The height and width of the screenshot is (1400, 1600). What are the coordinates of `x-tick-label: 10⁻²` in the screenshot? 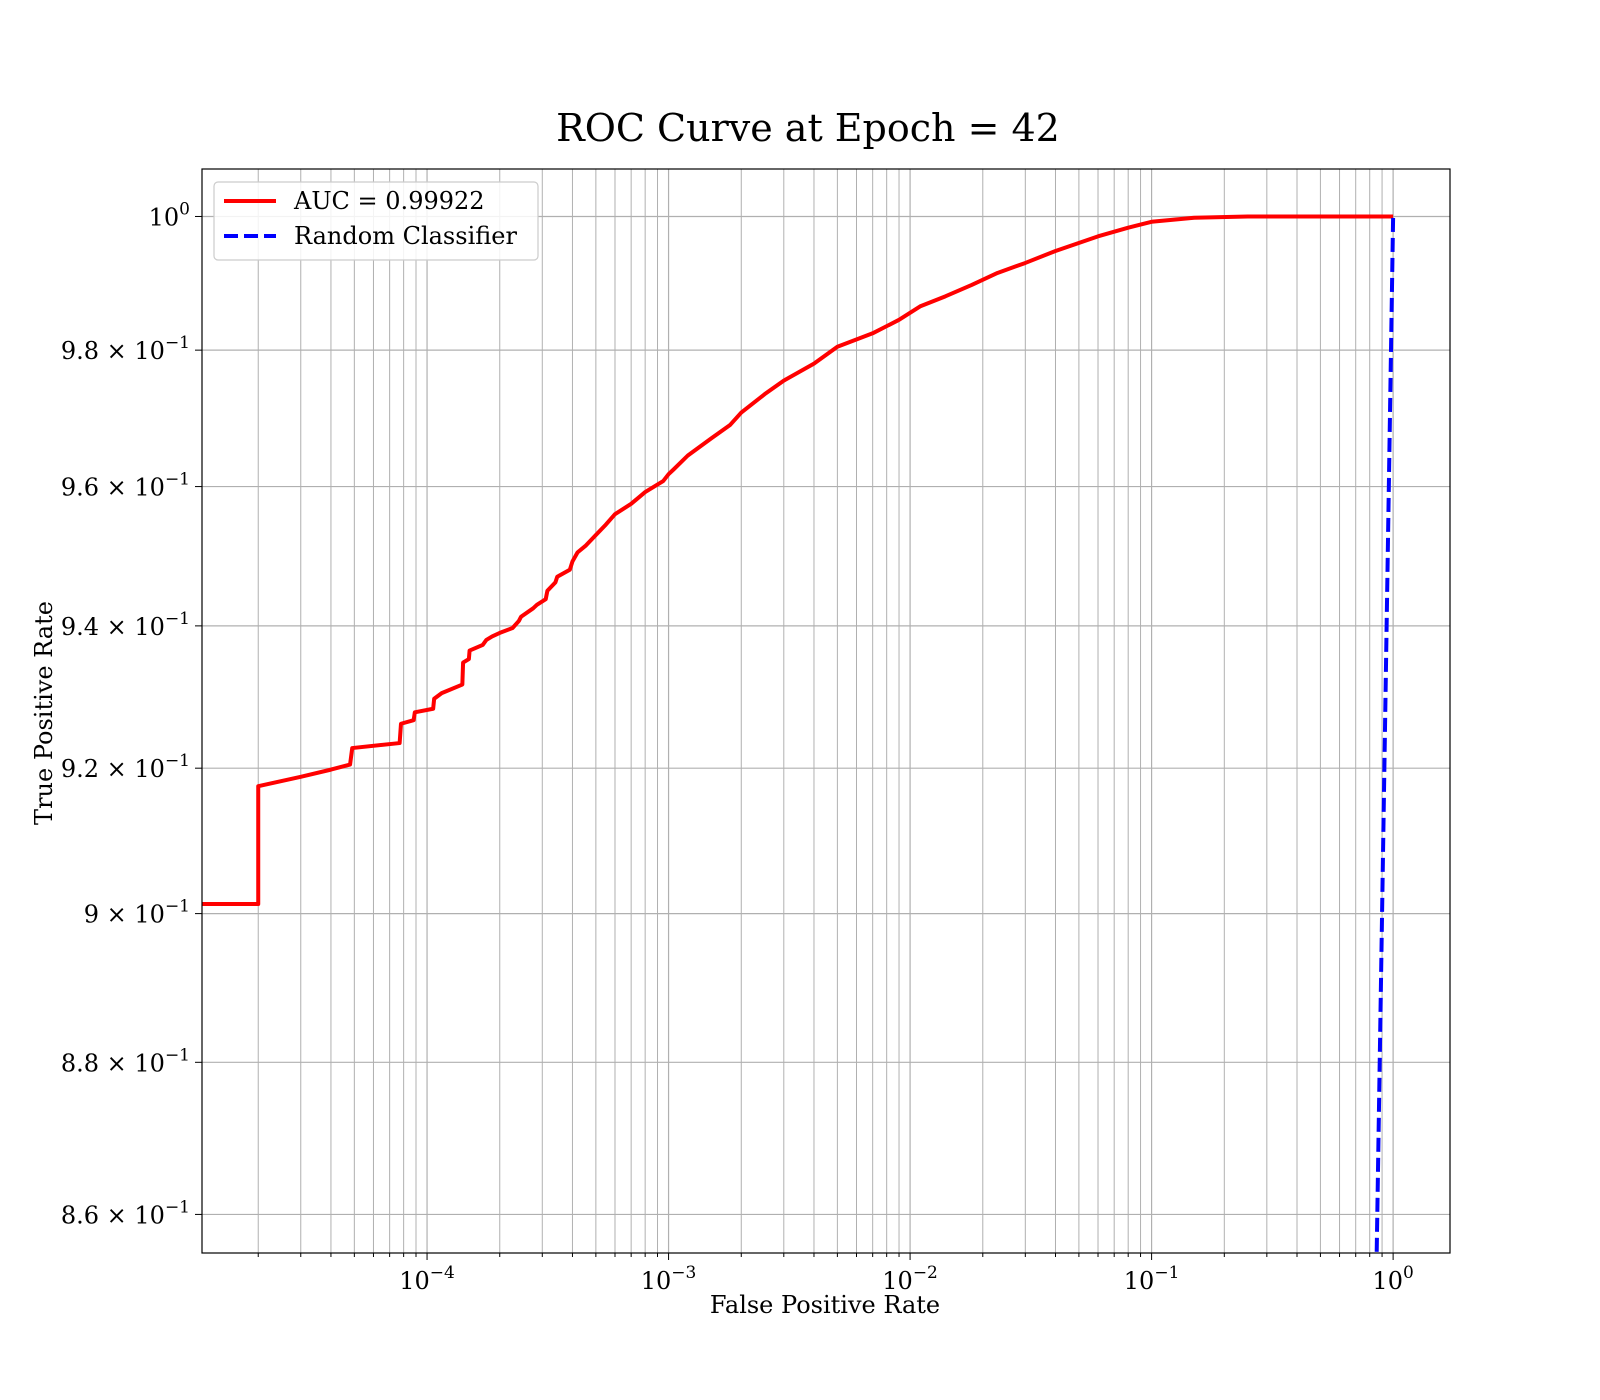 It's located at (910, 1279).